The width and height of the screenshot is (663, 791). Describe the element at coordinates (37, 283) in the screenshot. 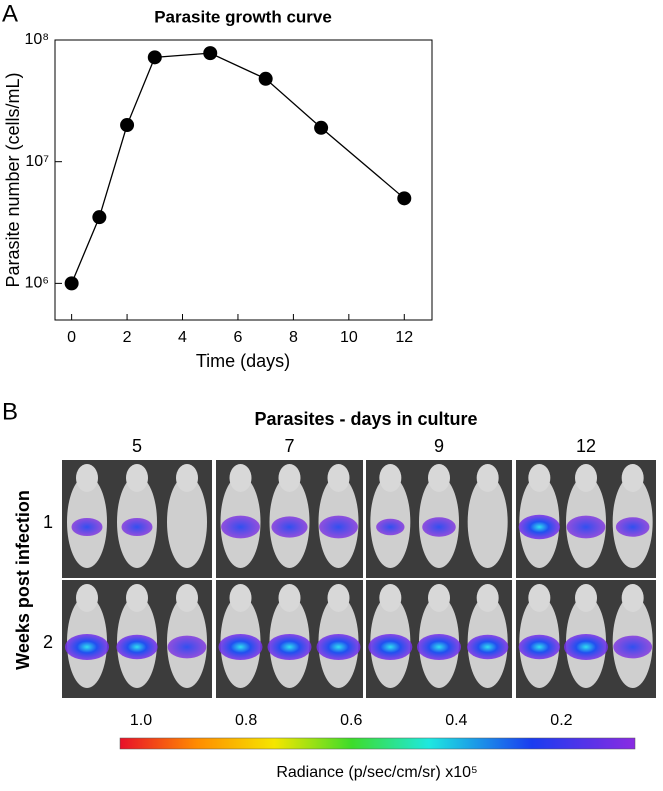

I see `y-tick-label: 10⁶` at that location.